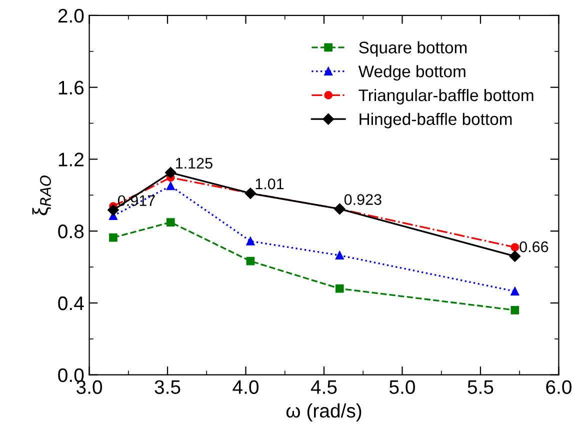  Describe the element at coordinates (71, 303) in the screenshot. I see `y-tick-label: 0.4` at that location.